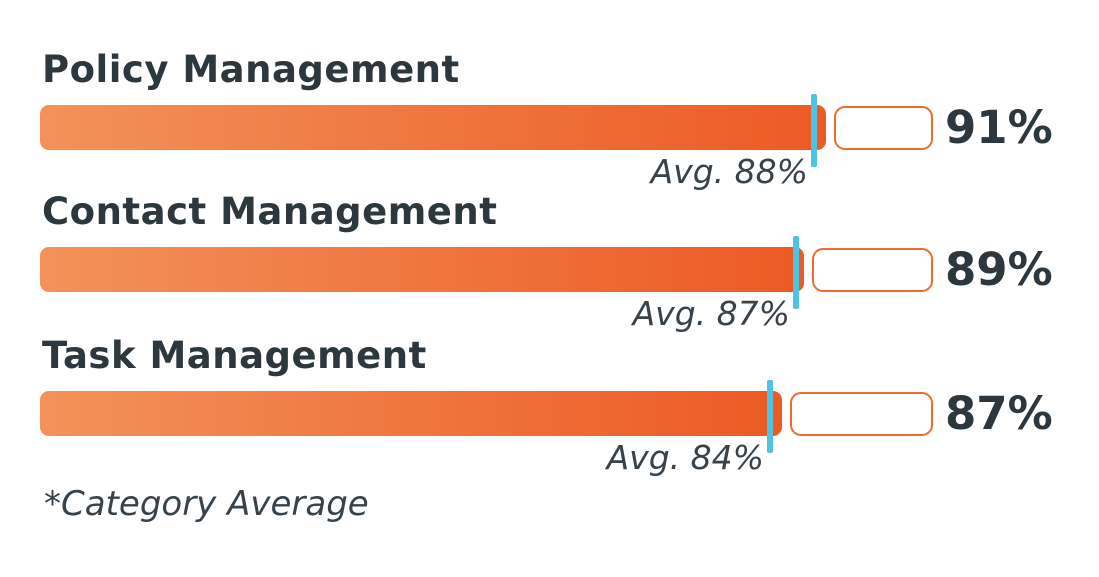 Image resolution: width=1099 pixels, height=577 pixels. Describe the element at coordinates (685, 457) in the screenshot. I see `avg-label: Avg. 84%` at that location.